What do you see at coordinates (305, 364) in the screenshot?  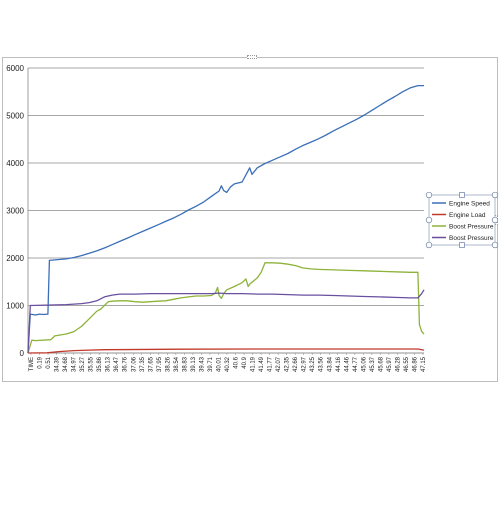 I see `x-tick-label: 42.97` at bounding box center [305, 364].